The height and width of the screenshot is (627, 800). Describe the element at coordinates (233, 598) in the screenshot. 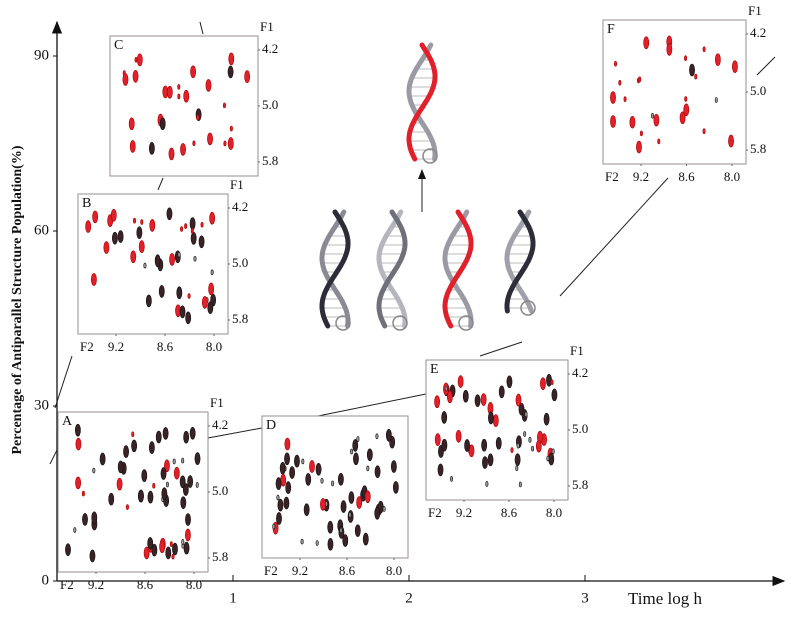

I see `x-tick-label: 1` at that location.